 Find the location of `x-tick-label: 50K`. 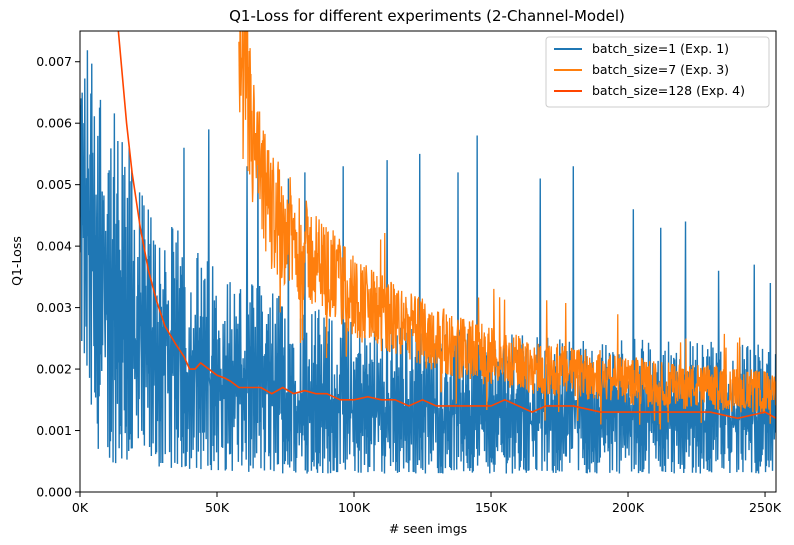

x-tick-label: 50K is located at coordinates (217, 507).